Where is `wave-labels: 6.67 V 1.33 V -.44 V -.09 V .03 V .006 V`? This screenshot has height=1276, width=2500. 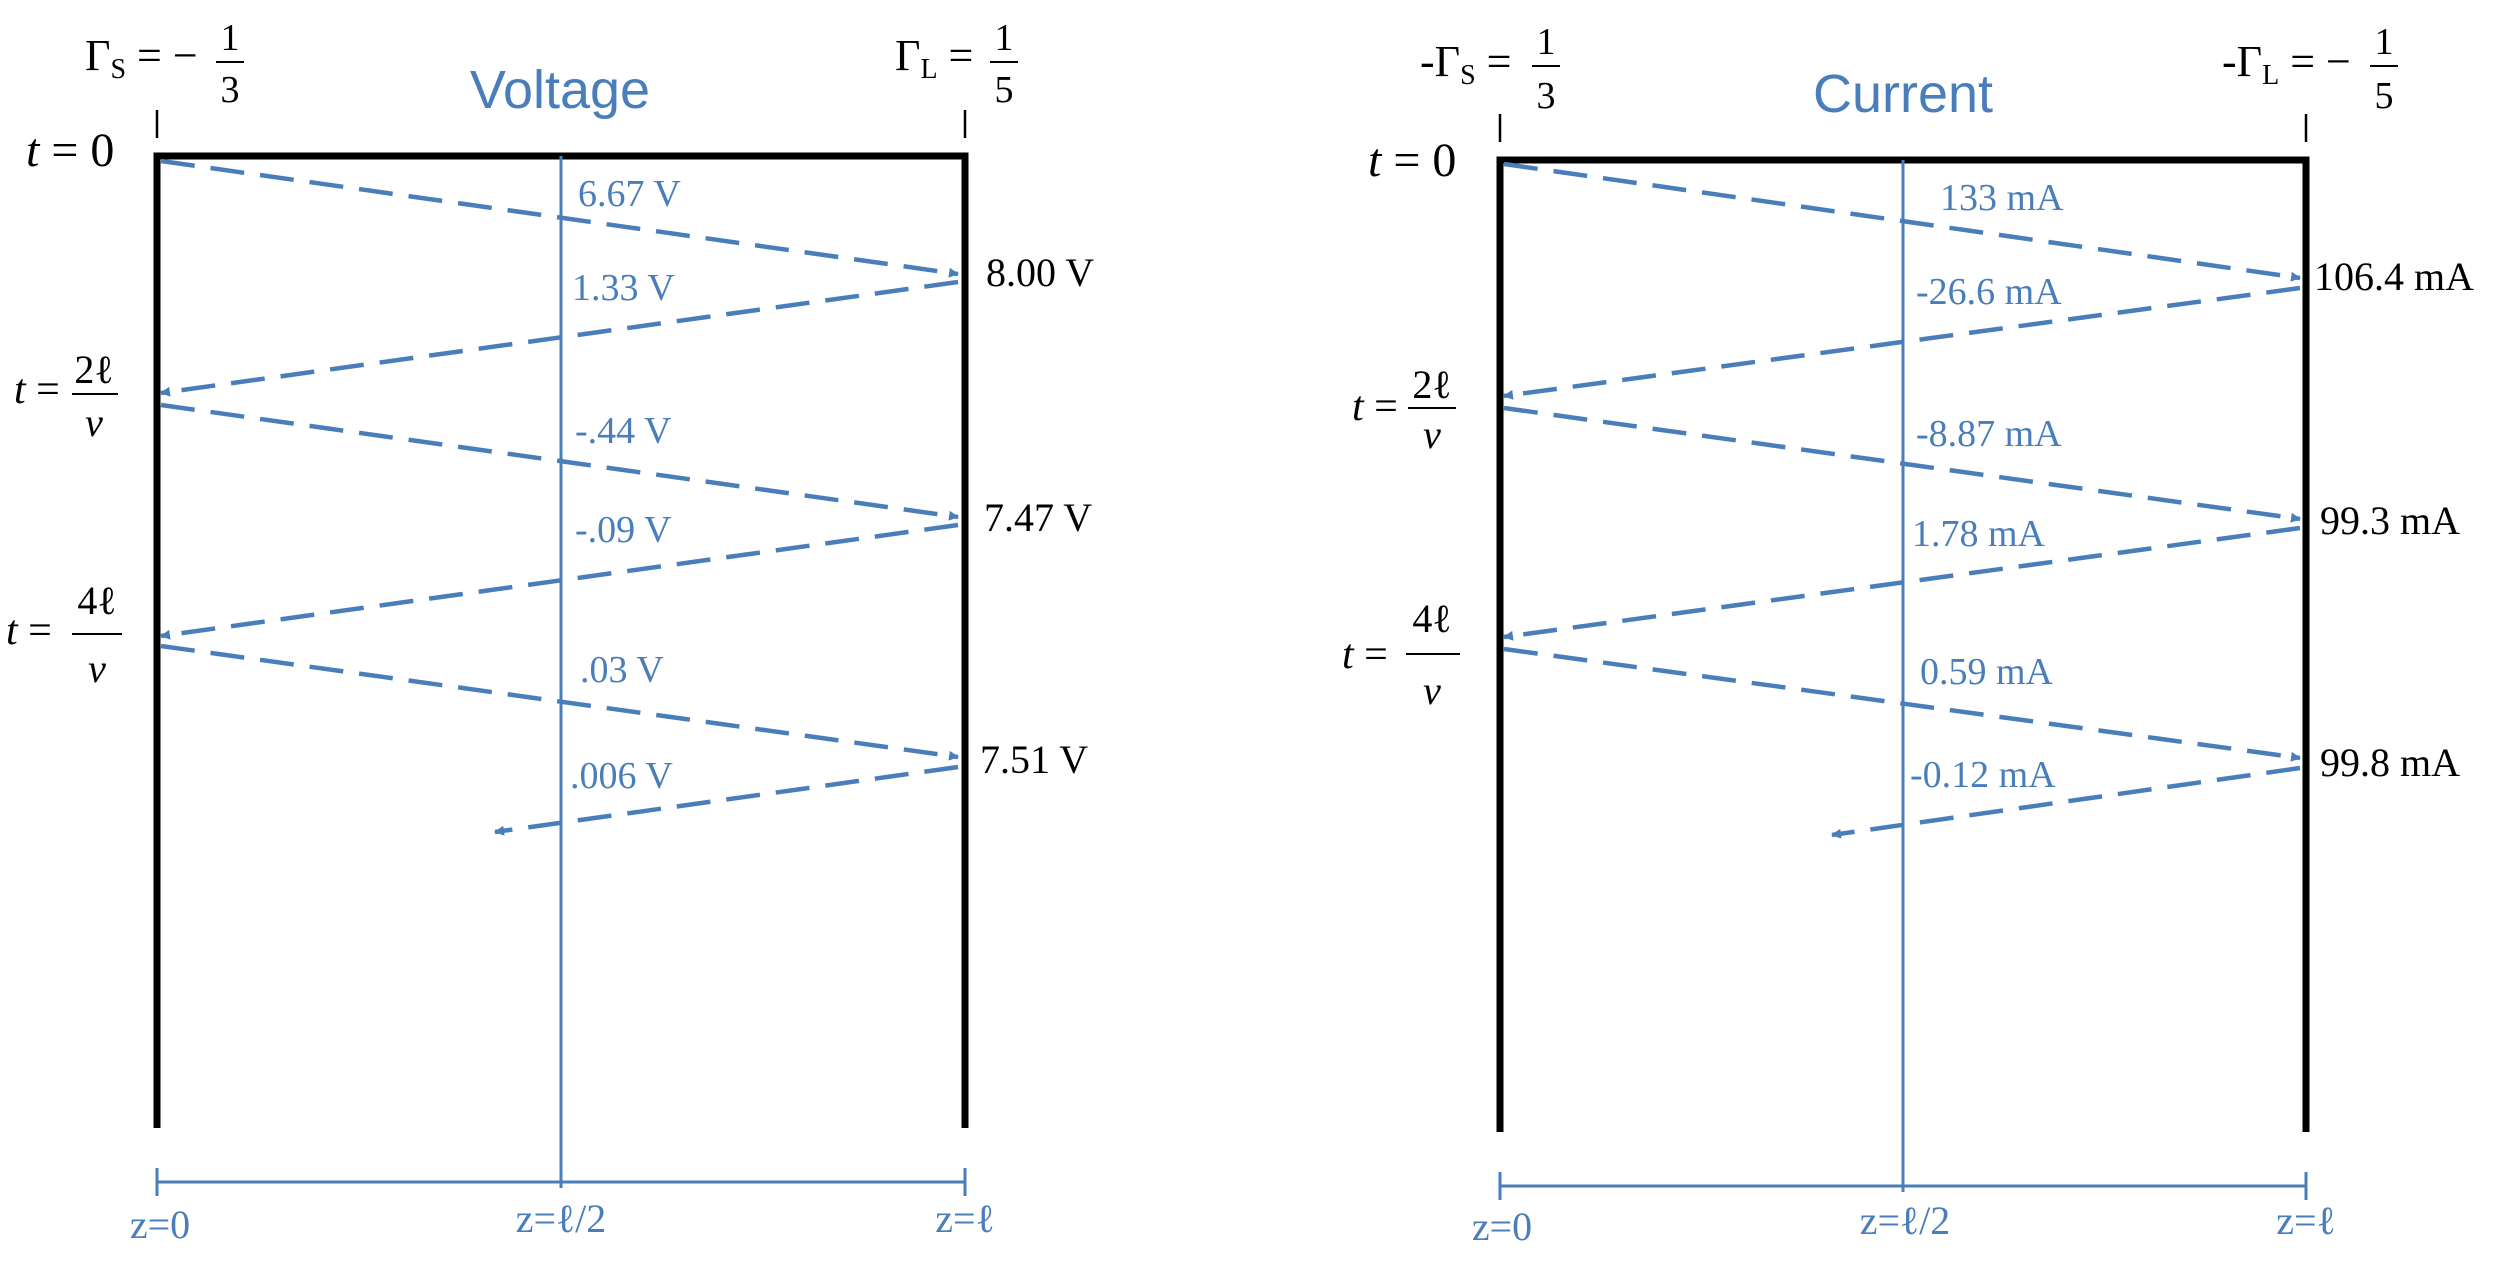 wave-labels: 6.67 V 1.33 V -.44 V -.09 V .03 V .006 V is located at coordinates (625, 485).